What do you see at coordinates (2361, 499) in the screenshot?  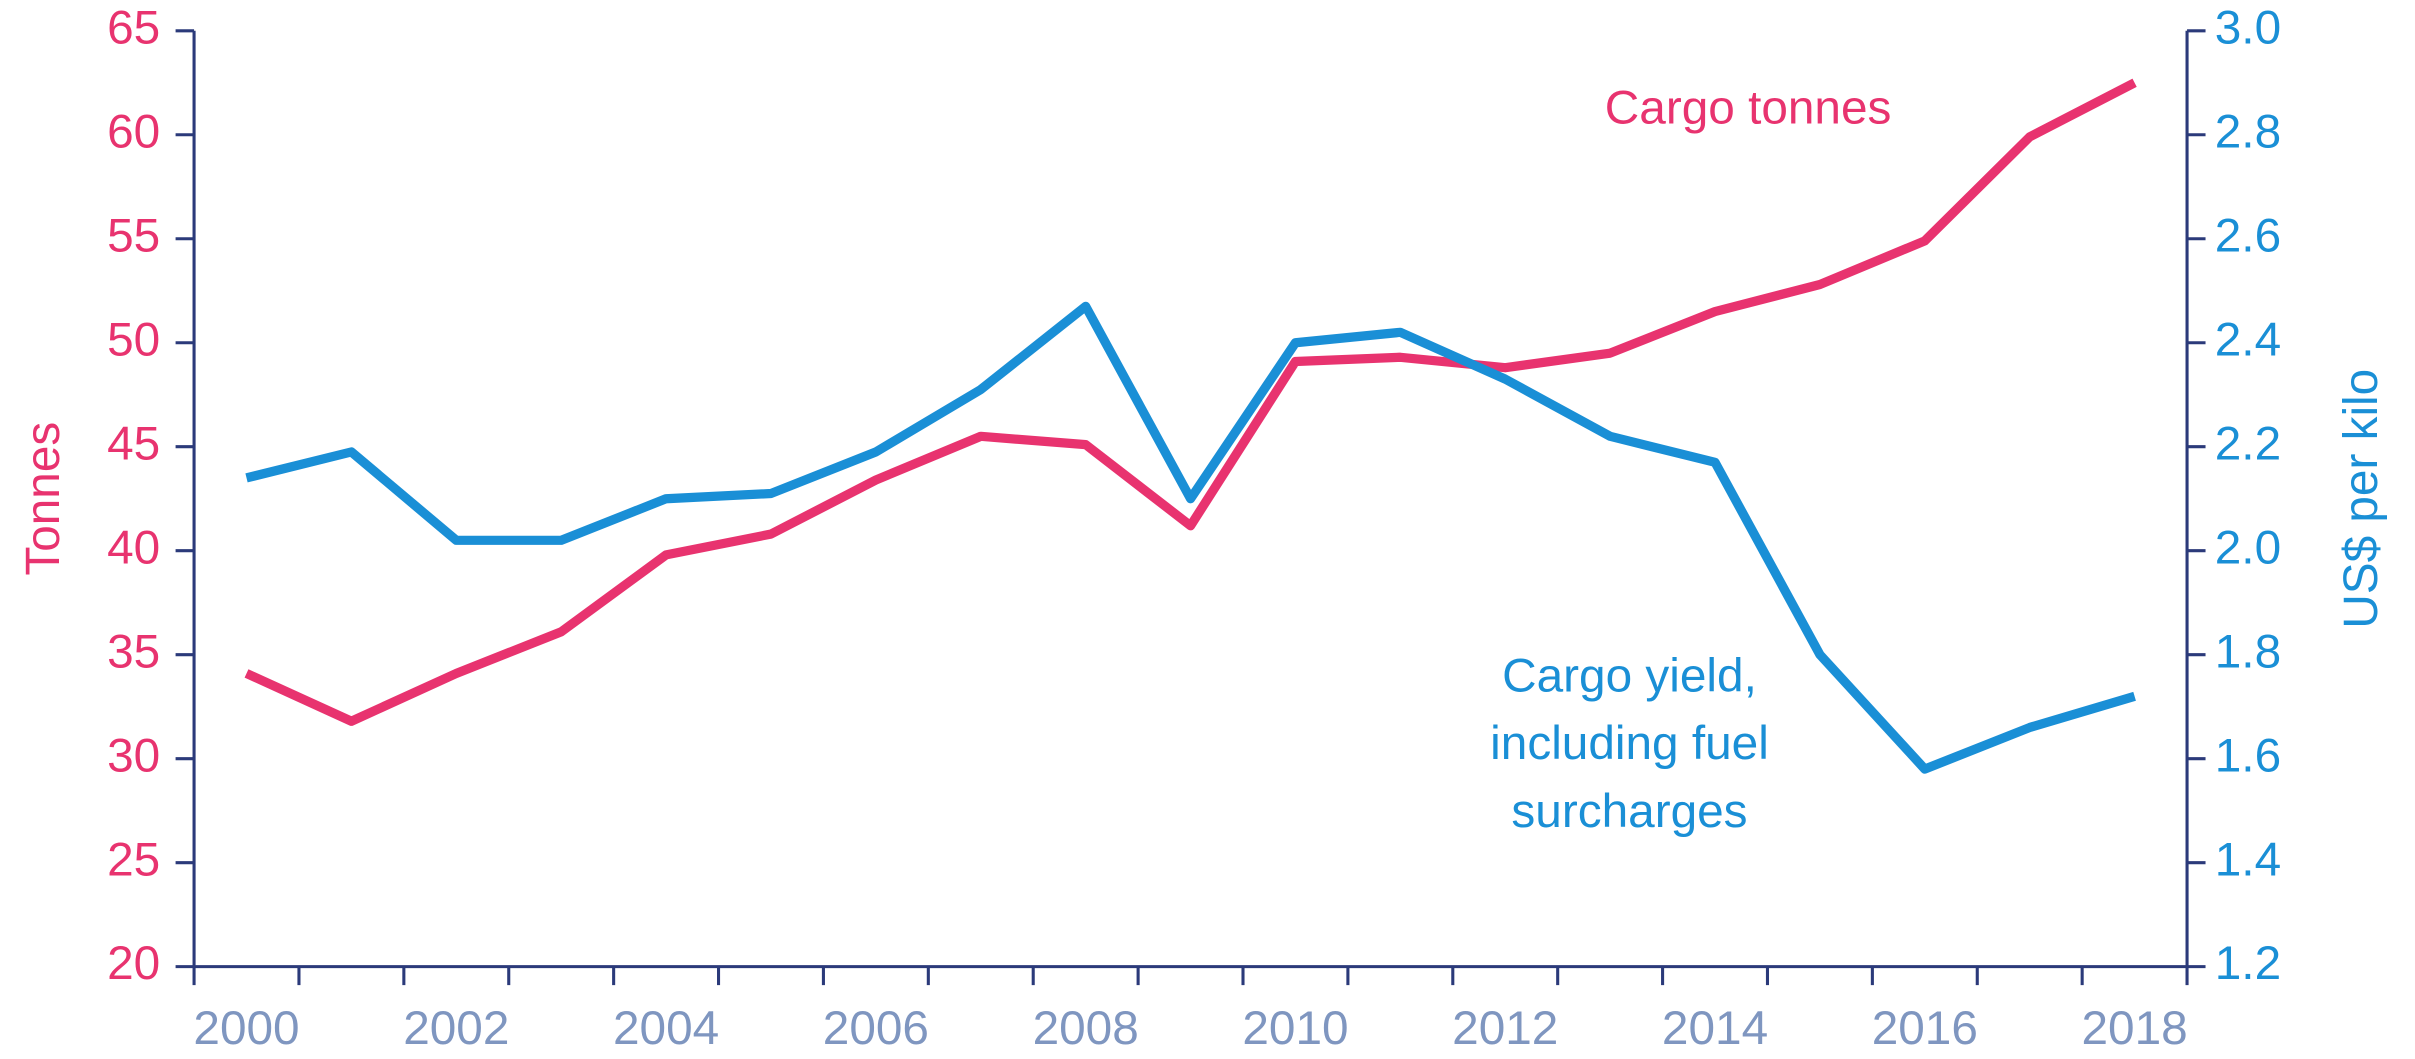 I see `y2-axis-label: US$ per kilo` at bounding box center [2361, 499].